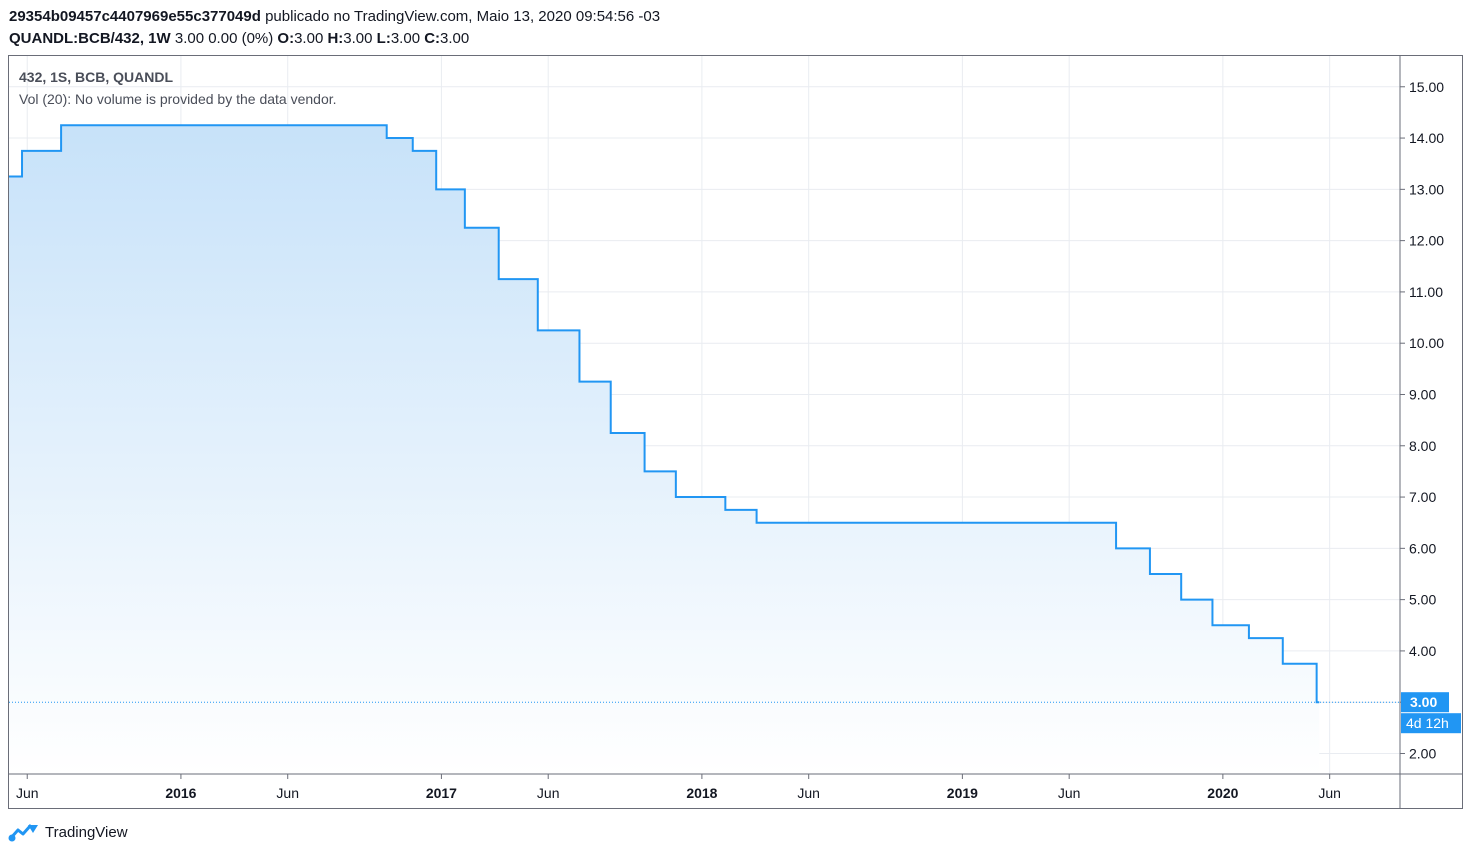 The image size is (1470, 856). What do you see at coordinates (1426, 343) in the screenshot?
I see `price-tick-label: 10.00` at bounding box center [1426, 343].